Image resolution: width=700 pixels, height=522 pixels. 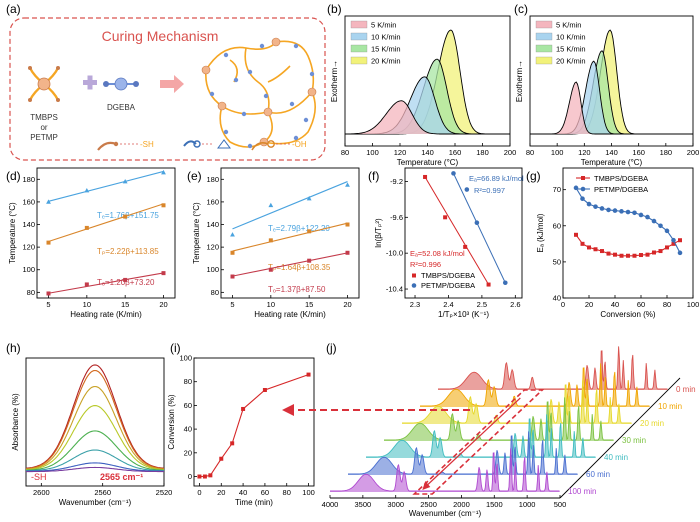 I want to click on sh-group-label: -SH, so click(x=147, y=144).